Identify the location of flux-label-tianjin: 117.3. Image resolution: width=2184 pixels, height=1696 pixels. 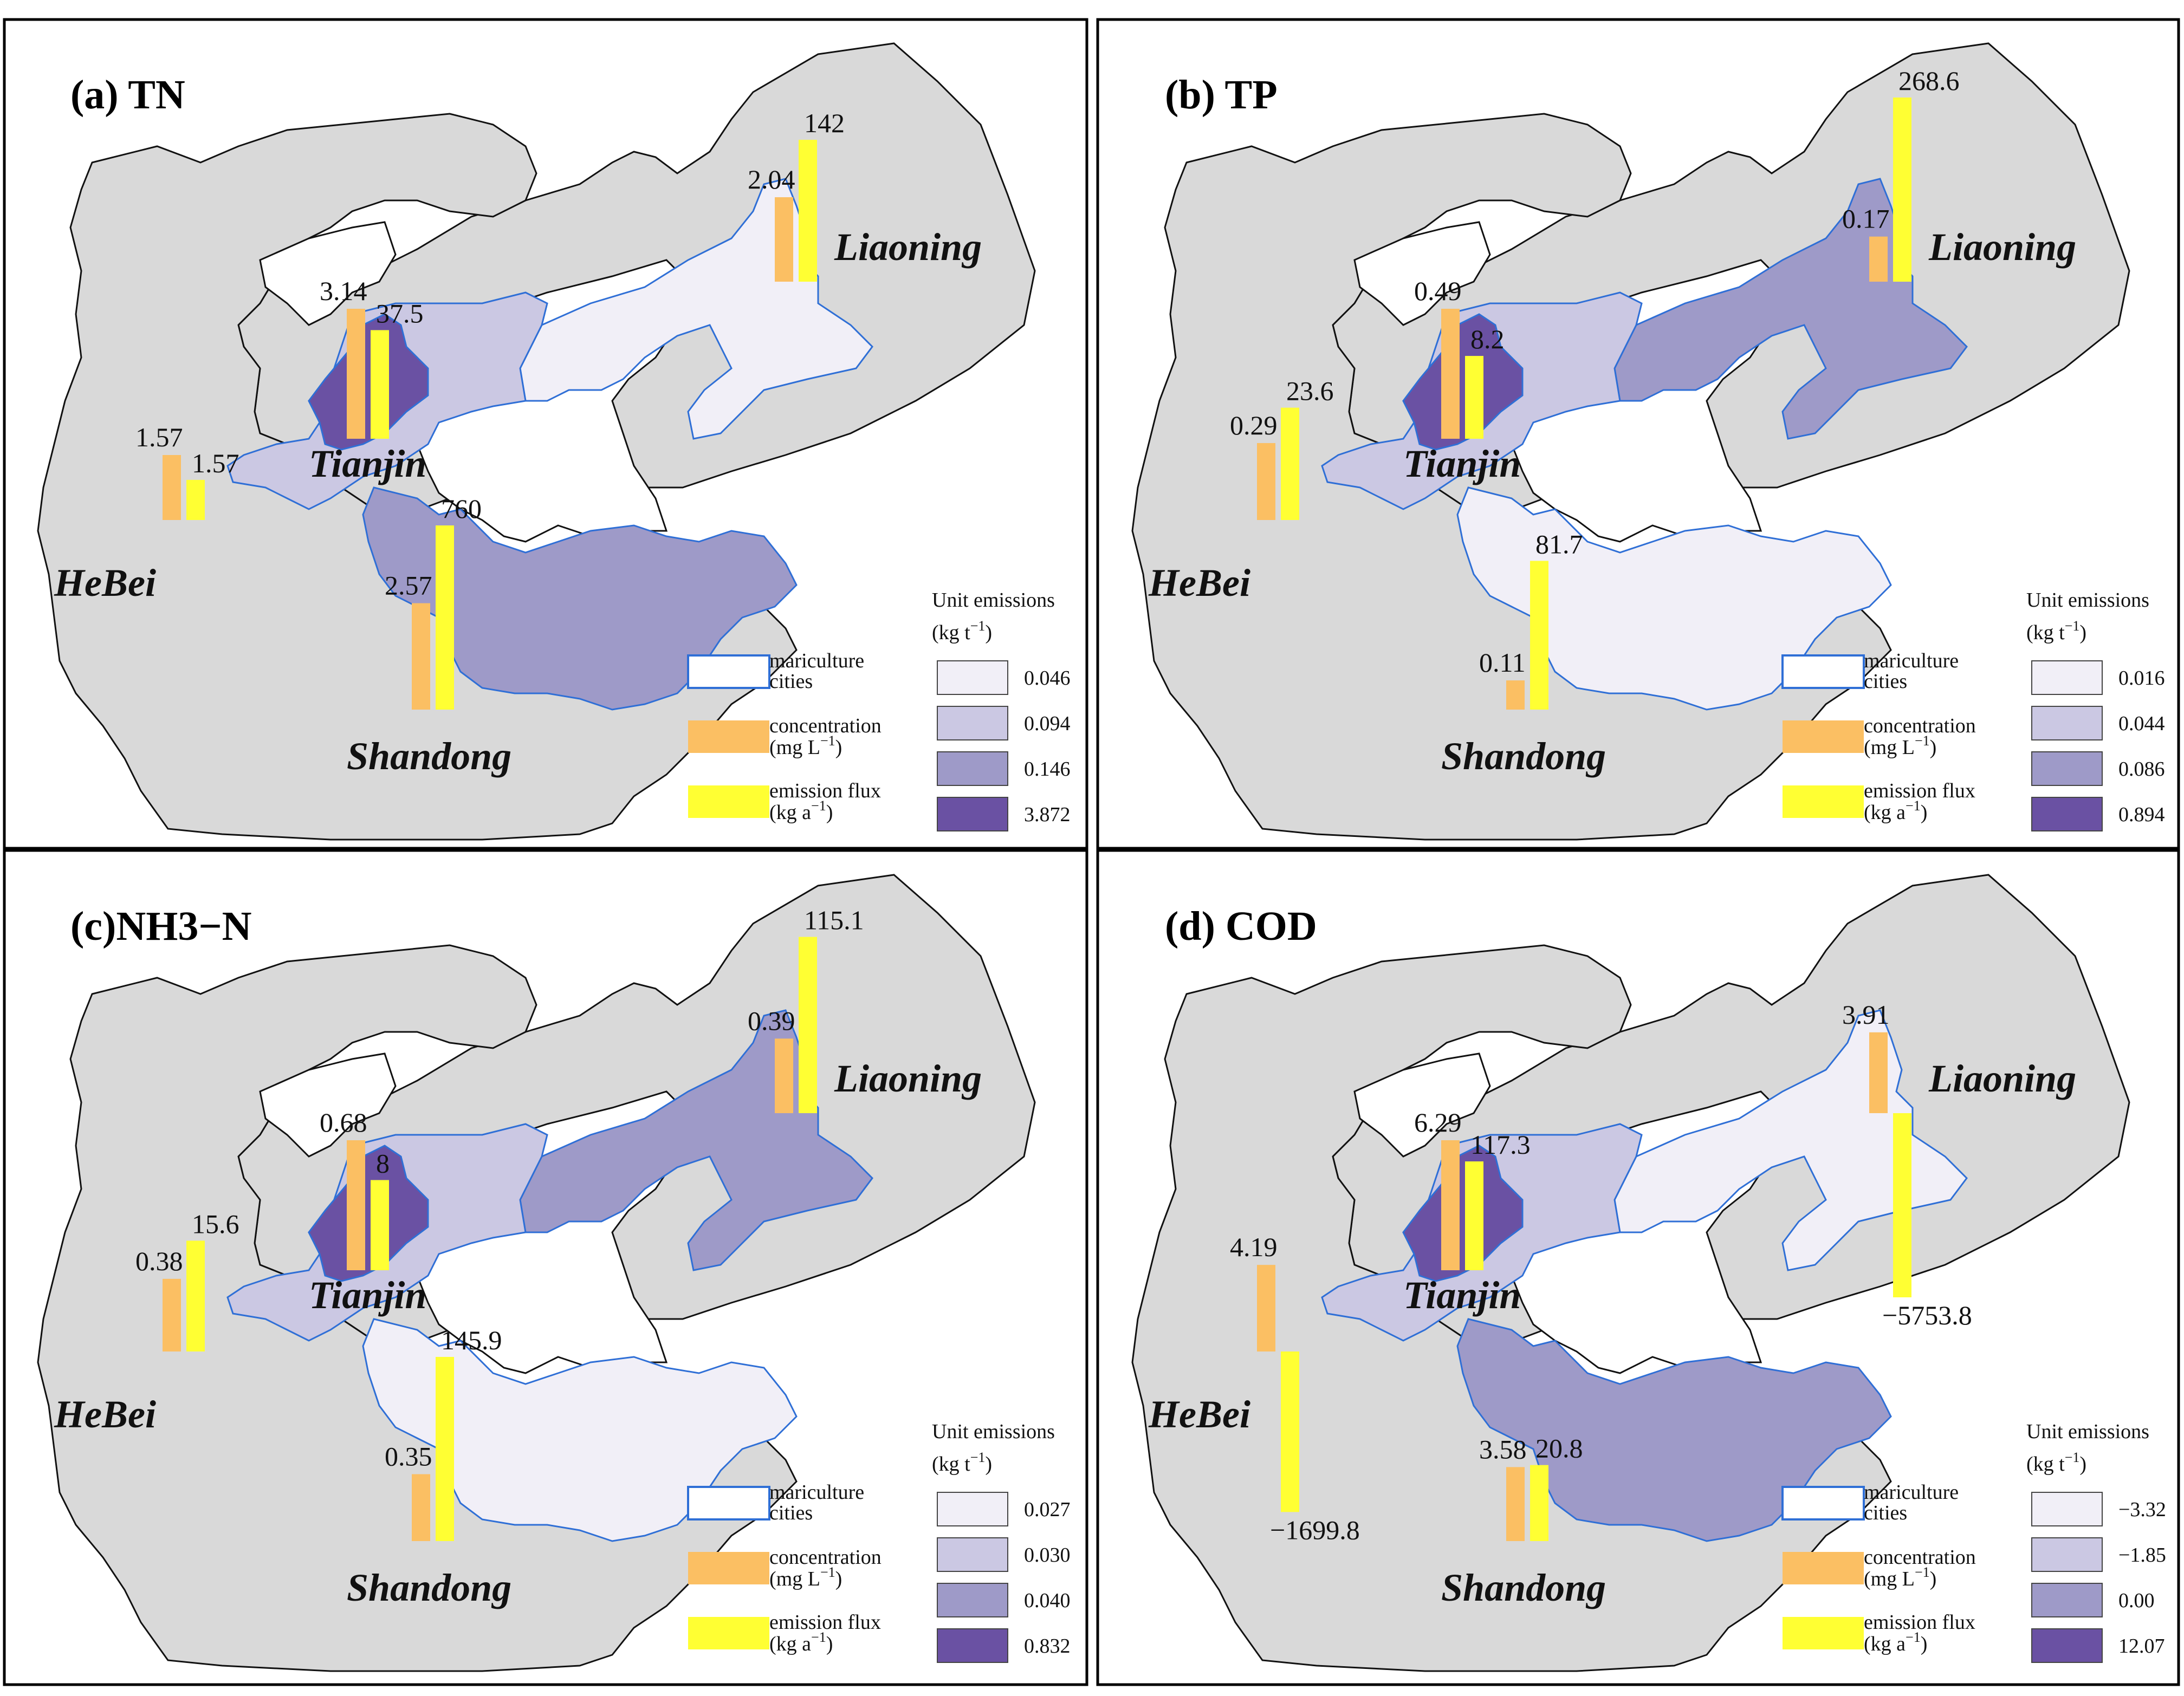
(1500, 1144).